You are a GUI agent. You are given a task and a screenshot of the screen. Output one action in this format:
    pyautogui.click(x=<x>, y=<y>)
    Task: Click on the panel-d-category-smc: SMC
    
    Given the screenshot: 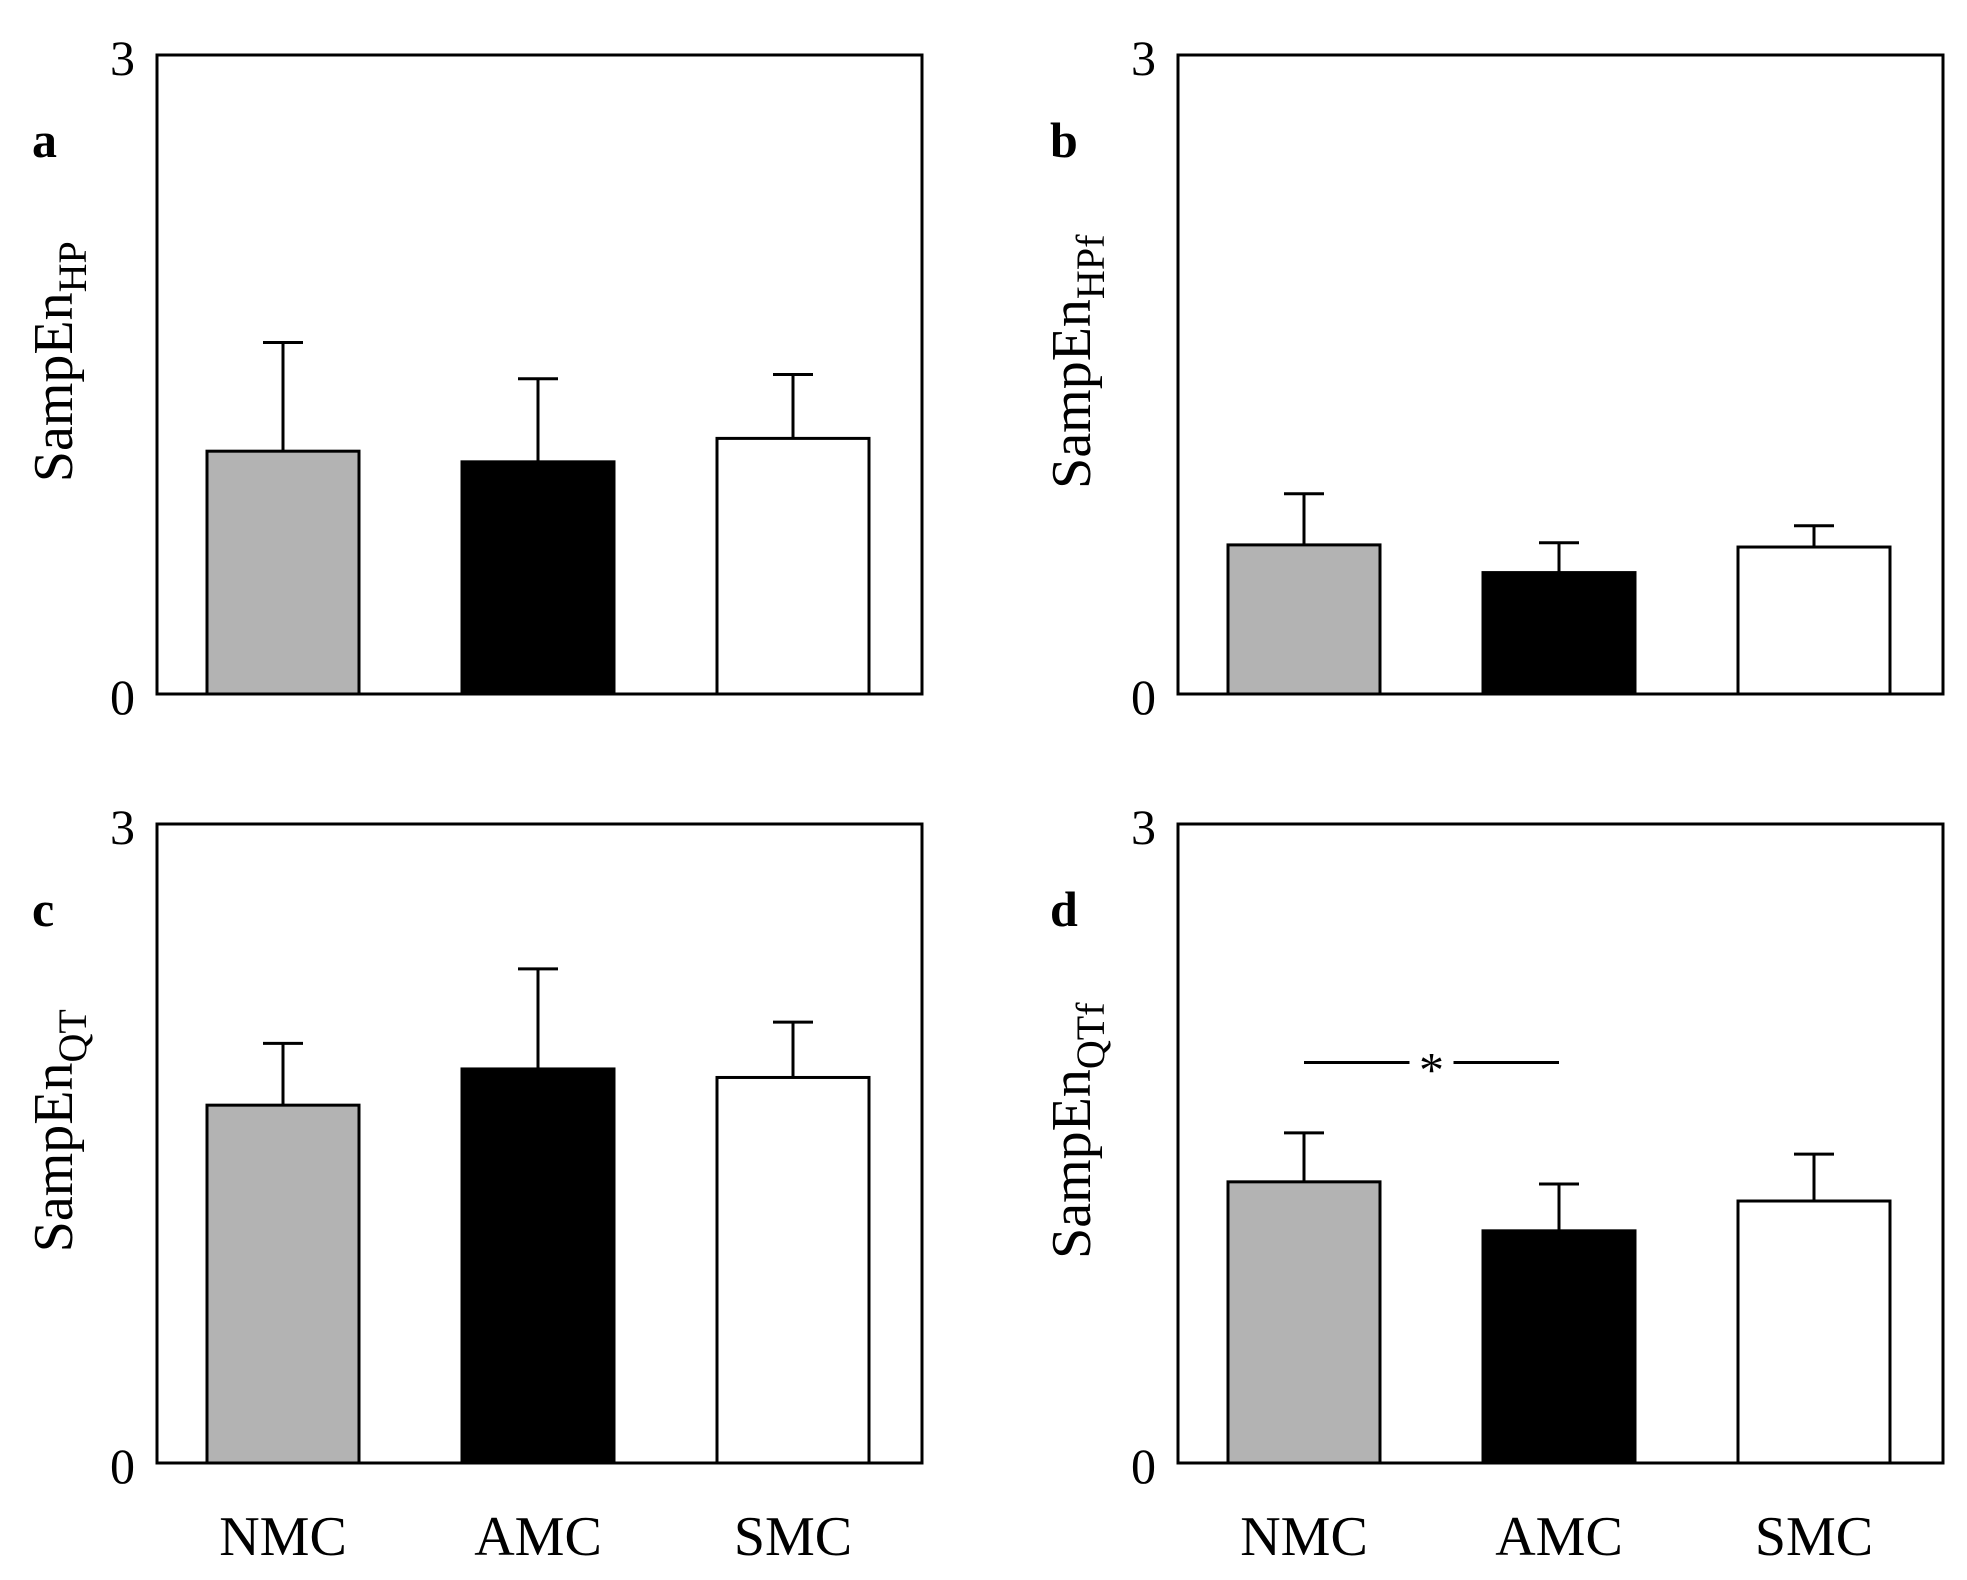 What is the action you would take?
    pyautogui.click(x=1814, y=1537)
    